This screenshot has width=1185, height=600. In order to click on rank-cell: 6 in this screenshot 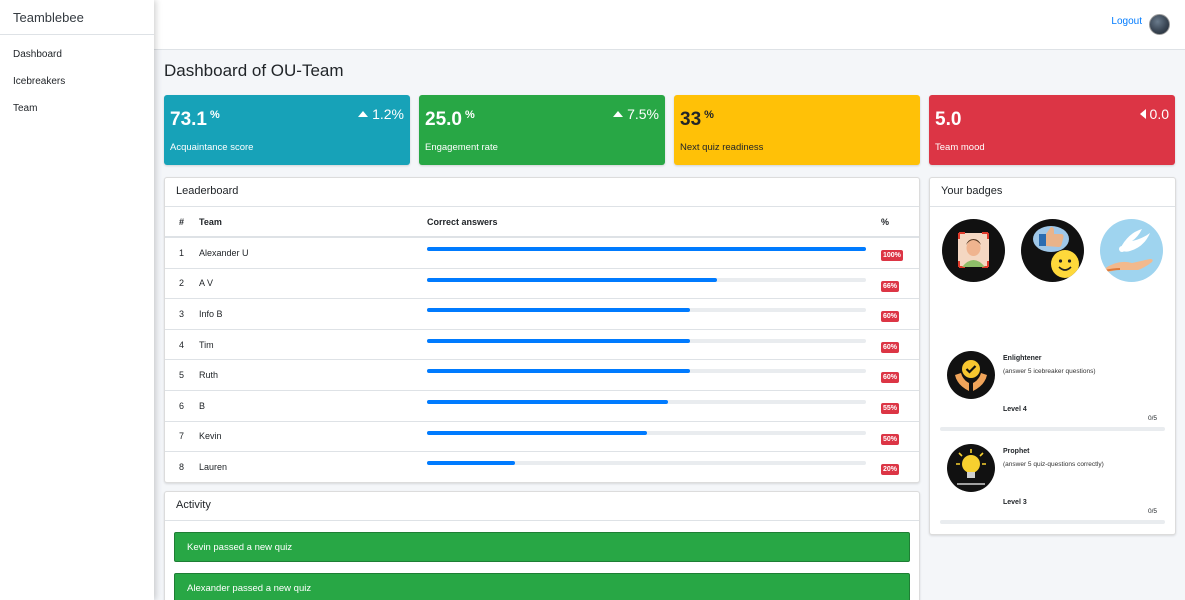, I will do `click(182, 405)`.